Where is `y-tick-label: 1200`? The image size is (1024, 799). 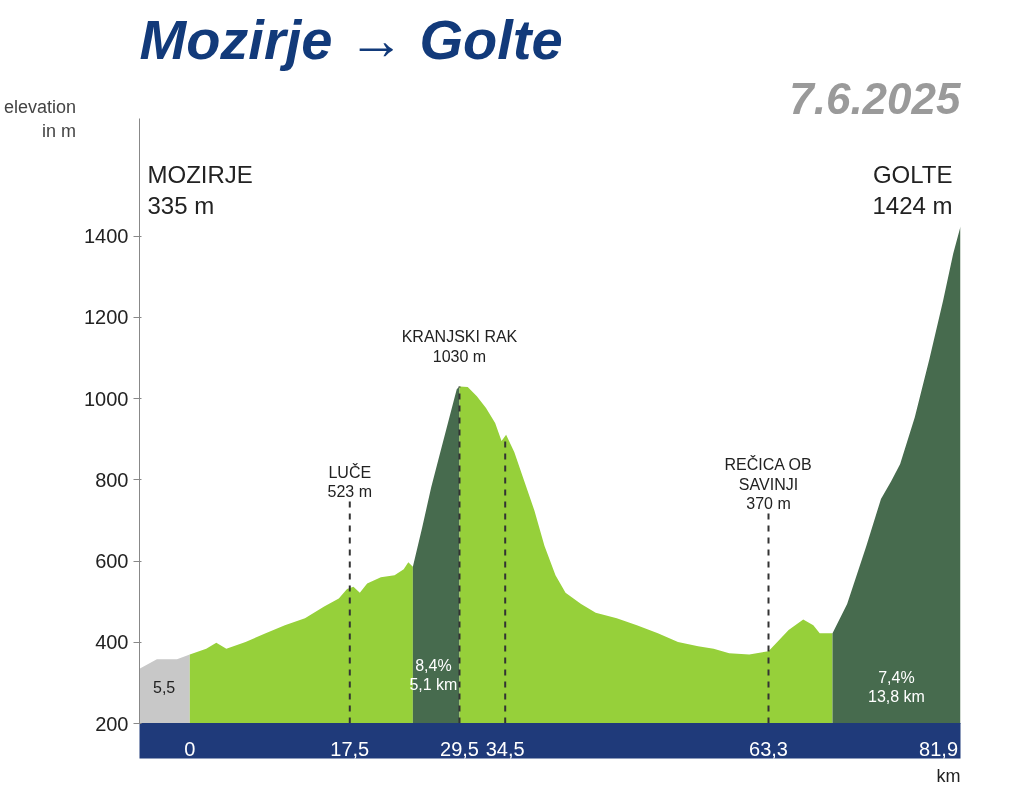 y-tick-label: 1200 is located at coordinates (106, 317).